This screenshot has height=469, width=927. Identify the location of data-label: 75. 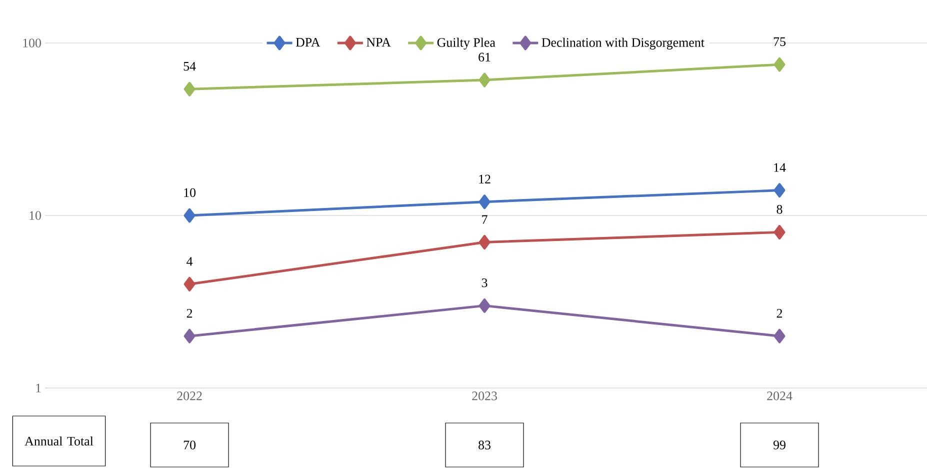
(780, 41).